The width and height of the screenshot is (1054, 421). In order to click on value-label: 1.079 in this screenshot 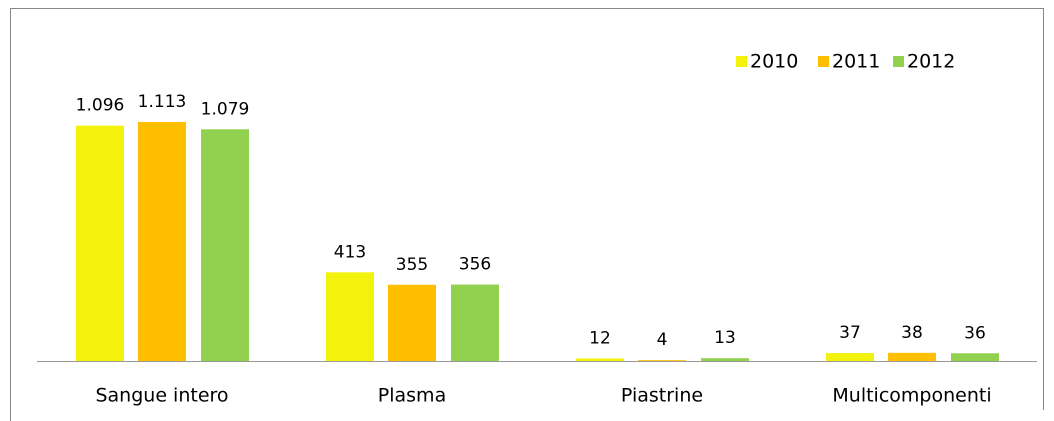, I will do `click(225, 109)`.